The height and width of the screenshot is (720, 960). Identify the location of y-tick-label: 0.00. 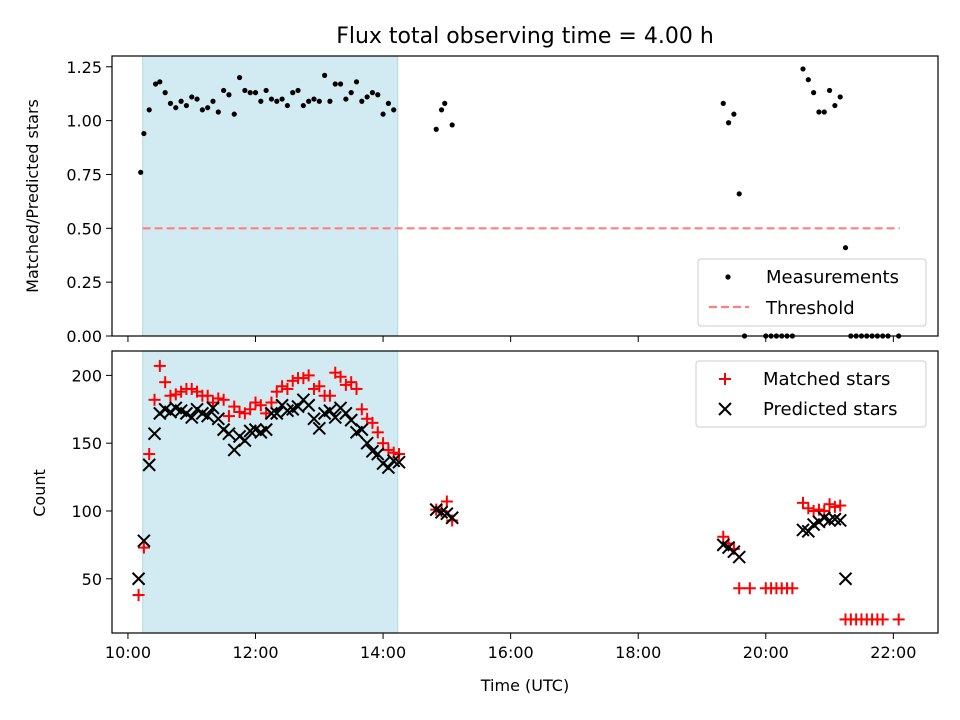
(84, 336).